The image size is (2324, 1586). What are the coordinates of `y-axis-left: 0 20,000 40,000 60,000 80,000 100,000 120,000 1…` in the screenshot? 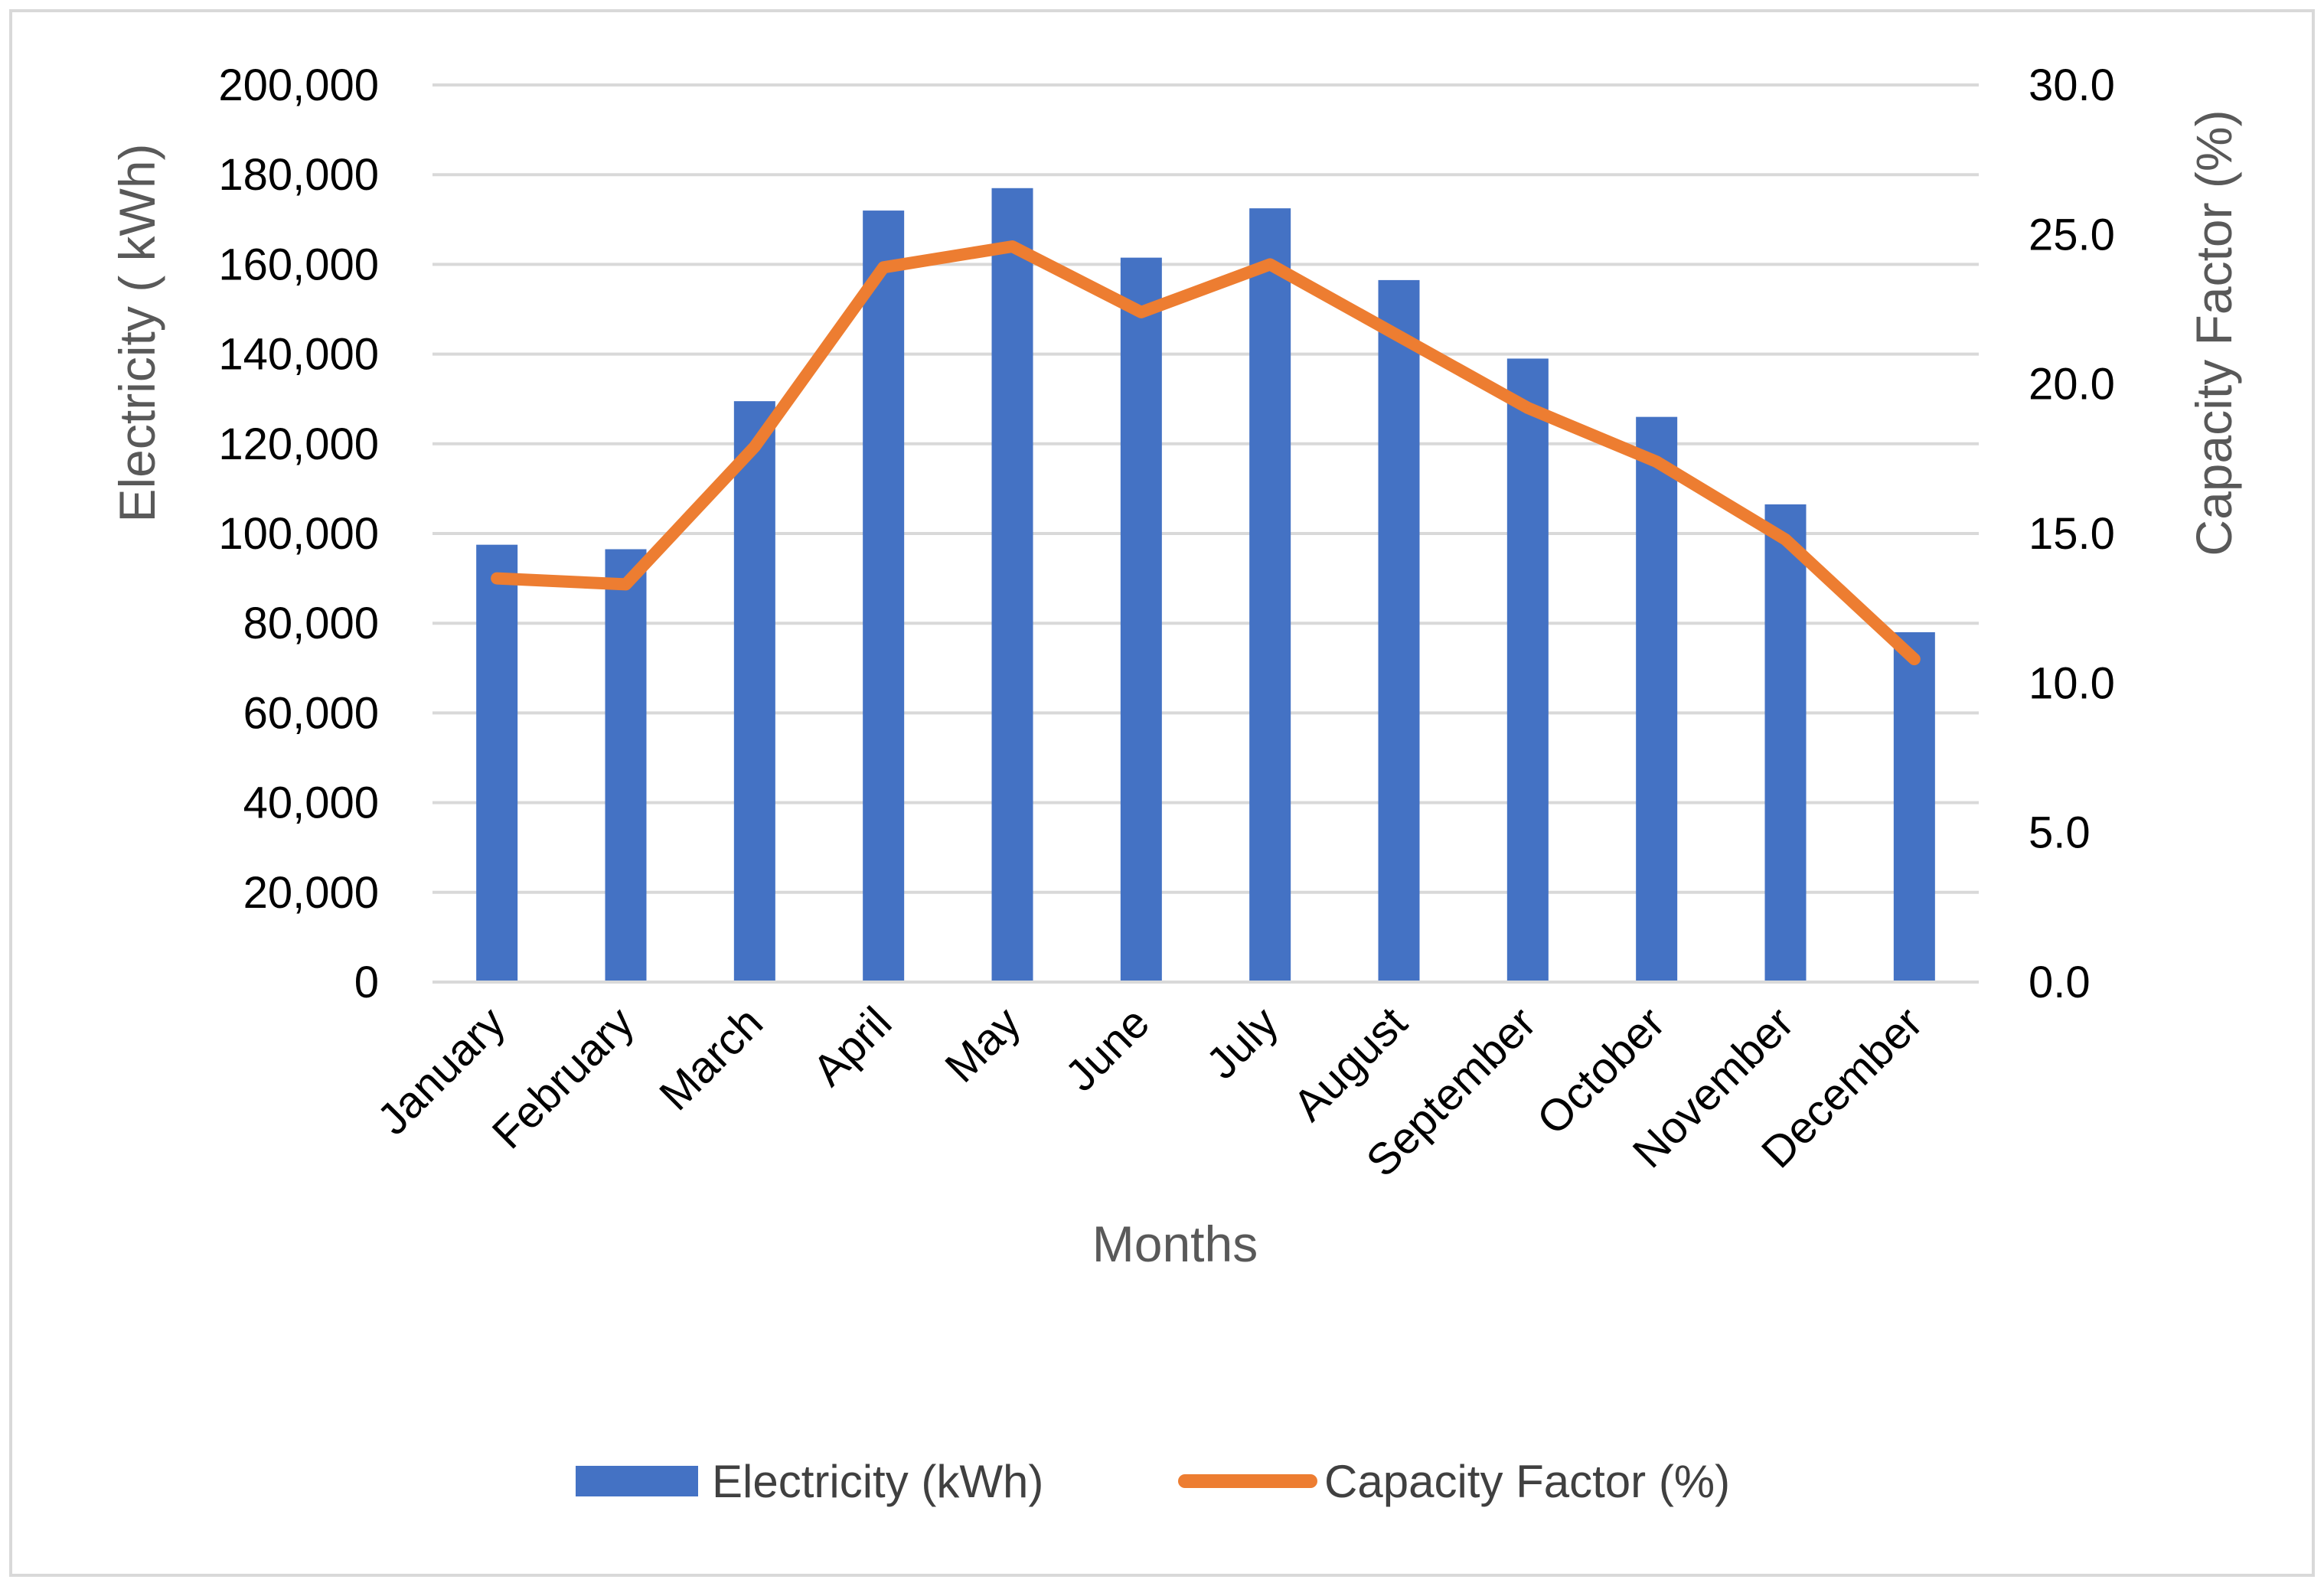 It's located at (298, 533).